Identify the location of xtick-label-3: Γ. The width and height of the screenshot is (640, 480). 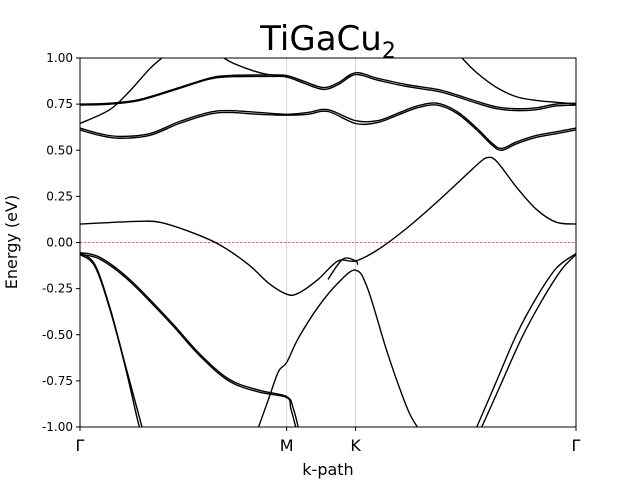
(576, 445).